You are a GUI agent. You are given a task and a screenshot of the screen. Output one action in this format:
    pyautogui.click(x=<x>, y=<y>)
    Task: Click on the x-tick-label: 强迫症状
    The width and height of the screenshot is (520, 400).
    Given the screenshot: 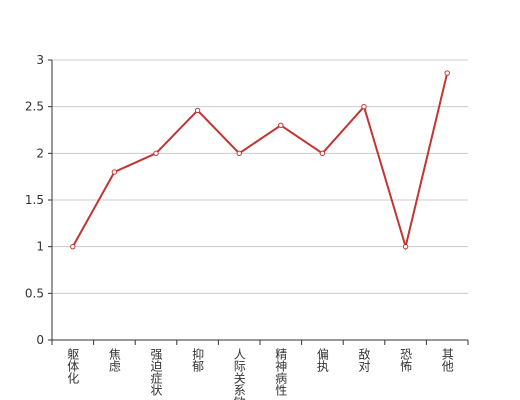 What is the action you would take?
    pyautogui.click(x=156, y=372)
    